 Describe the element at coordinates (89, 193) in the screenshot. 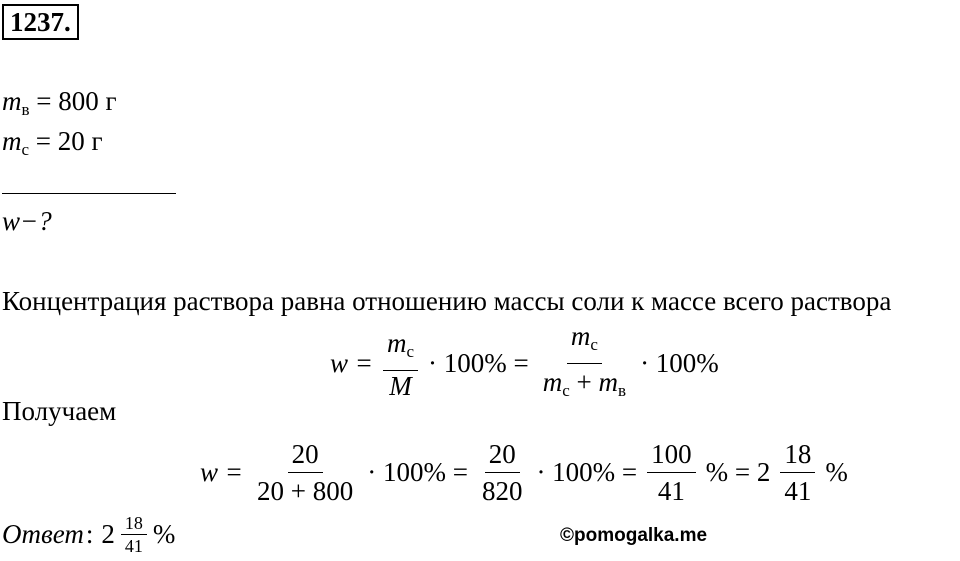

I see `separator` at that location.